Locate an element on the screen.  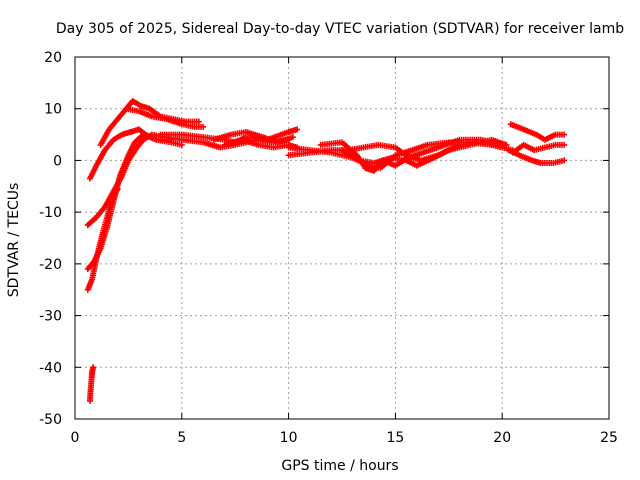
point-marks-track-f is located at coordinates (165, 117).